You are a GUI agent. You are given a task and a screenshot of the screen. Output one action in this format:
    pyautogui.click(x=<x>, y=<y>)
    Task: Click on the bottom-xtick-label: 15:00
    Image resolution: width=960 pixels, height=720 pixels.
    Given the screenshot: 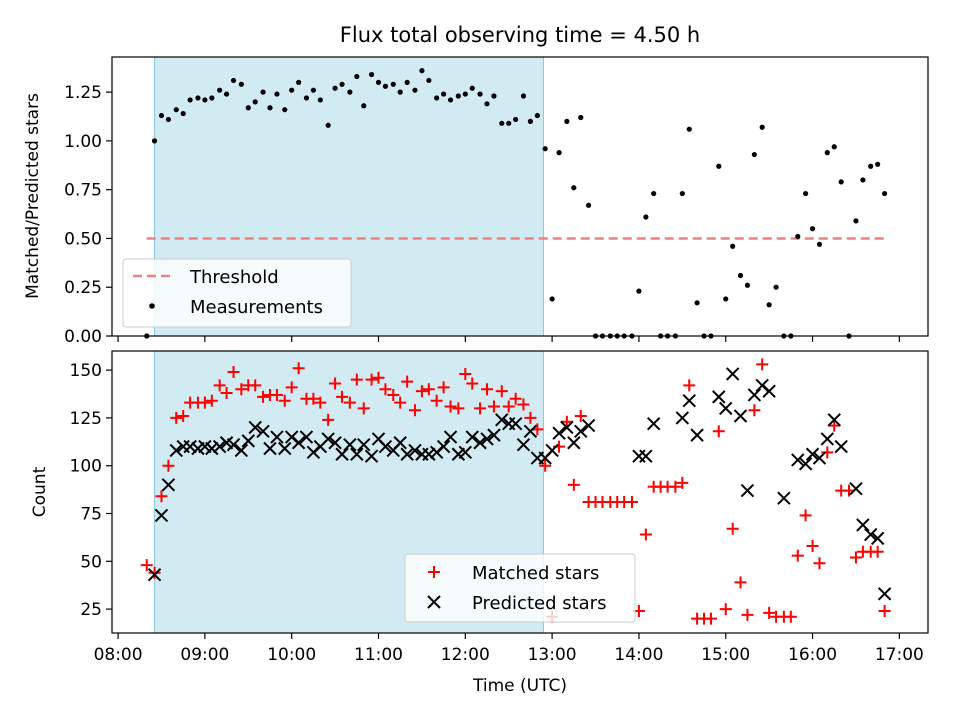 What is the action you would take?
    pyautogui.click(x=725, y=655)
    